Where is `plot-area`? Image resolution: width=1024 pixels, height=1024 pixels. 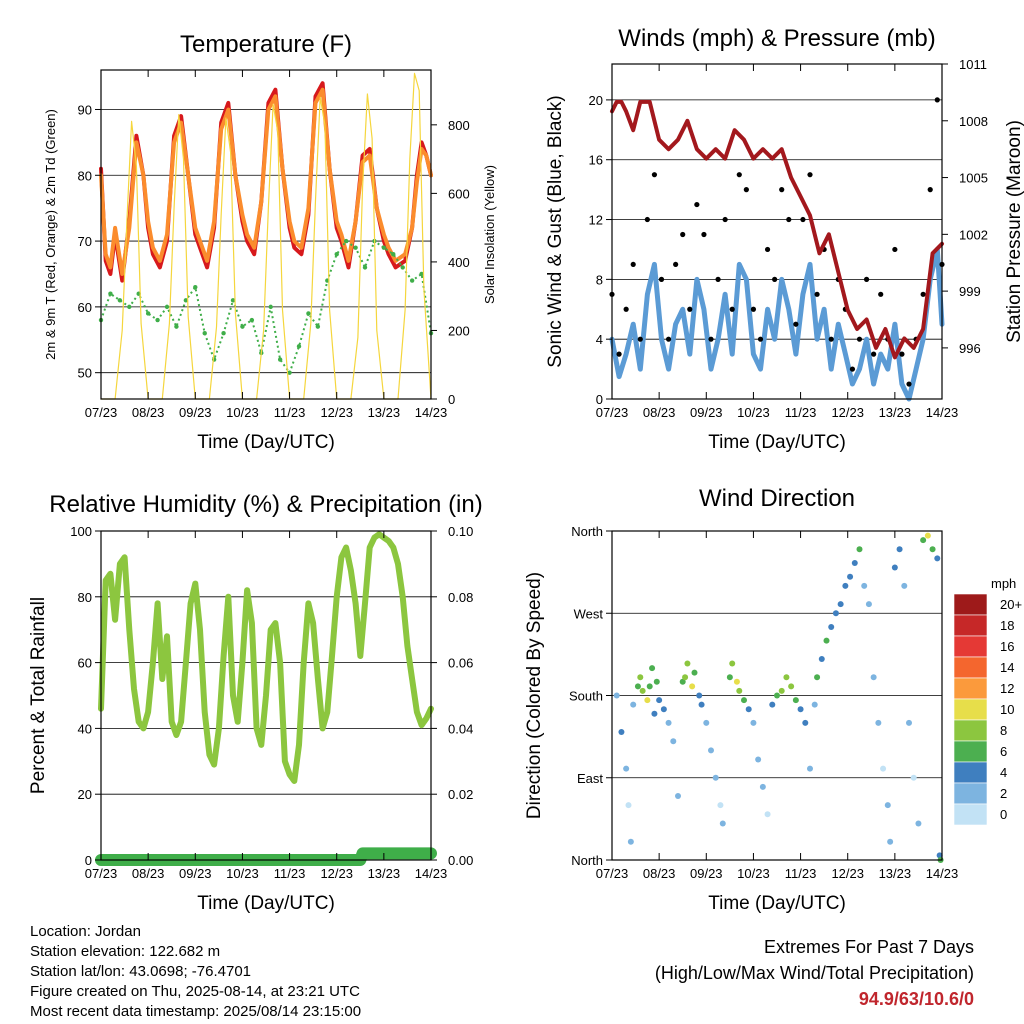 plot-area is located at coordinates (777, 249).